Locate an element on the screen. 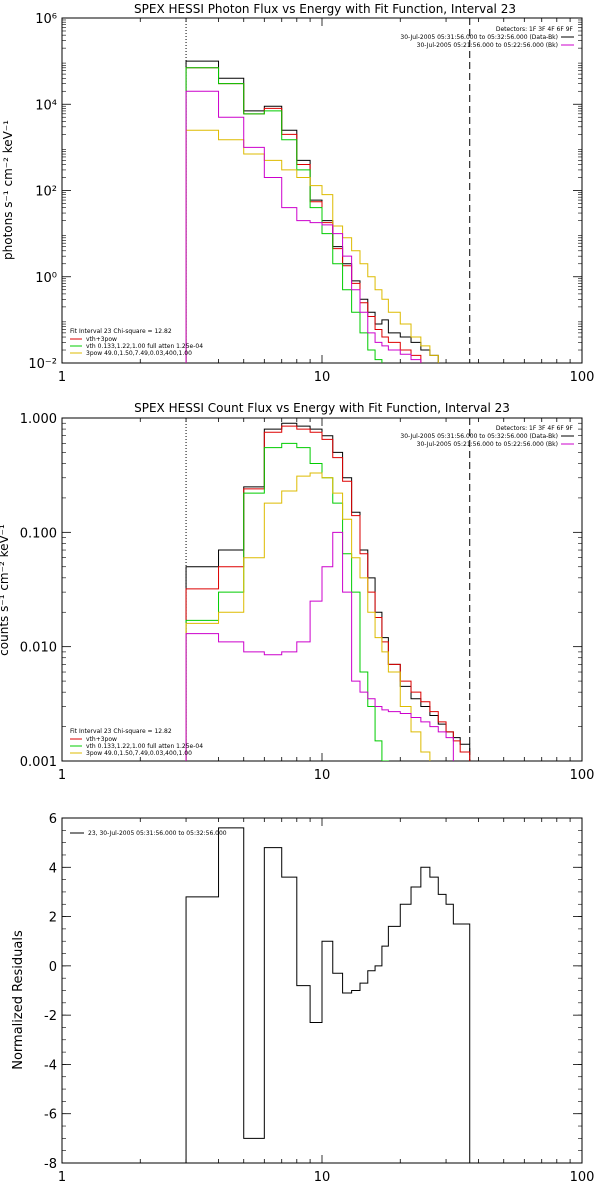 The image size is (600, 1200). photon-flux-y-tick-label: 10² is located at coordinates (46, 192).